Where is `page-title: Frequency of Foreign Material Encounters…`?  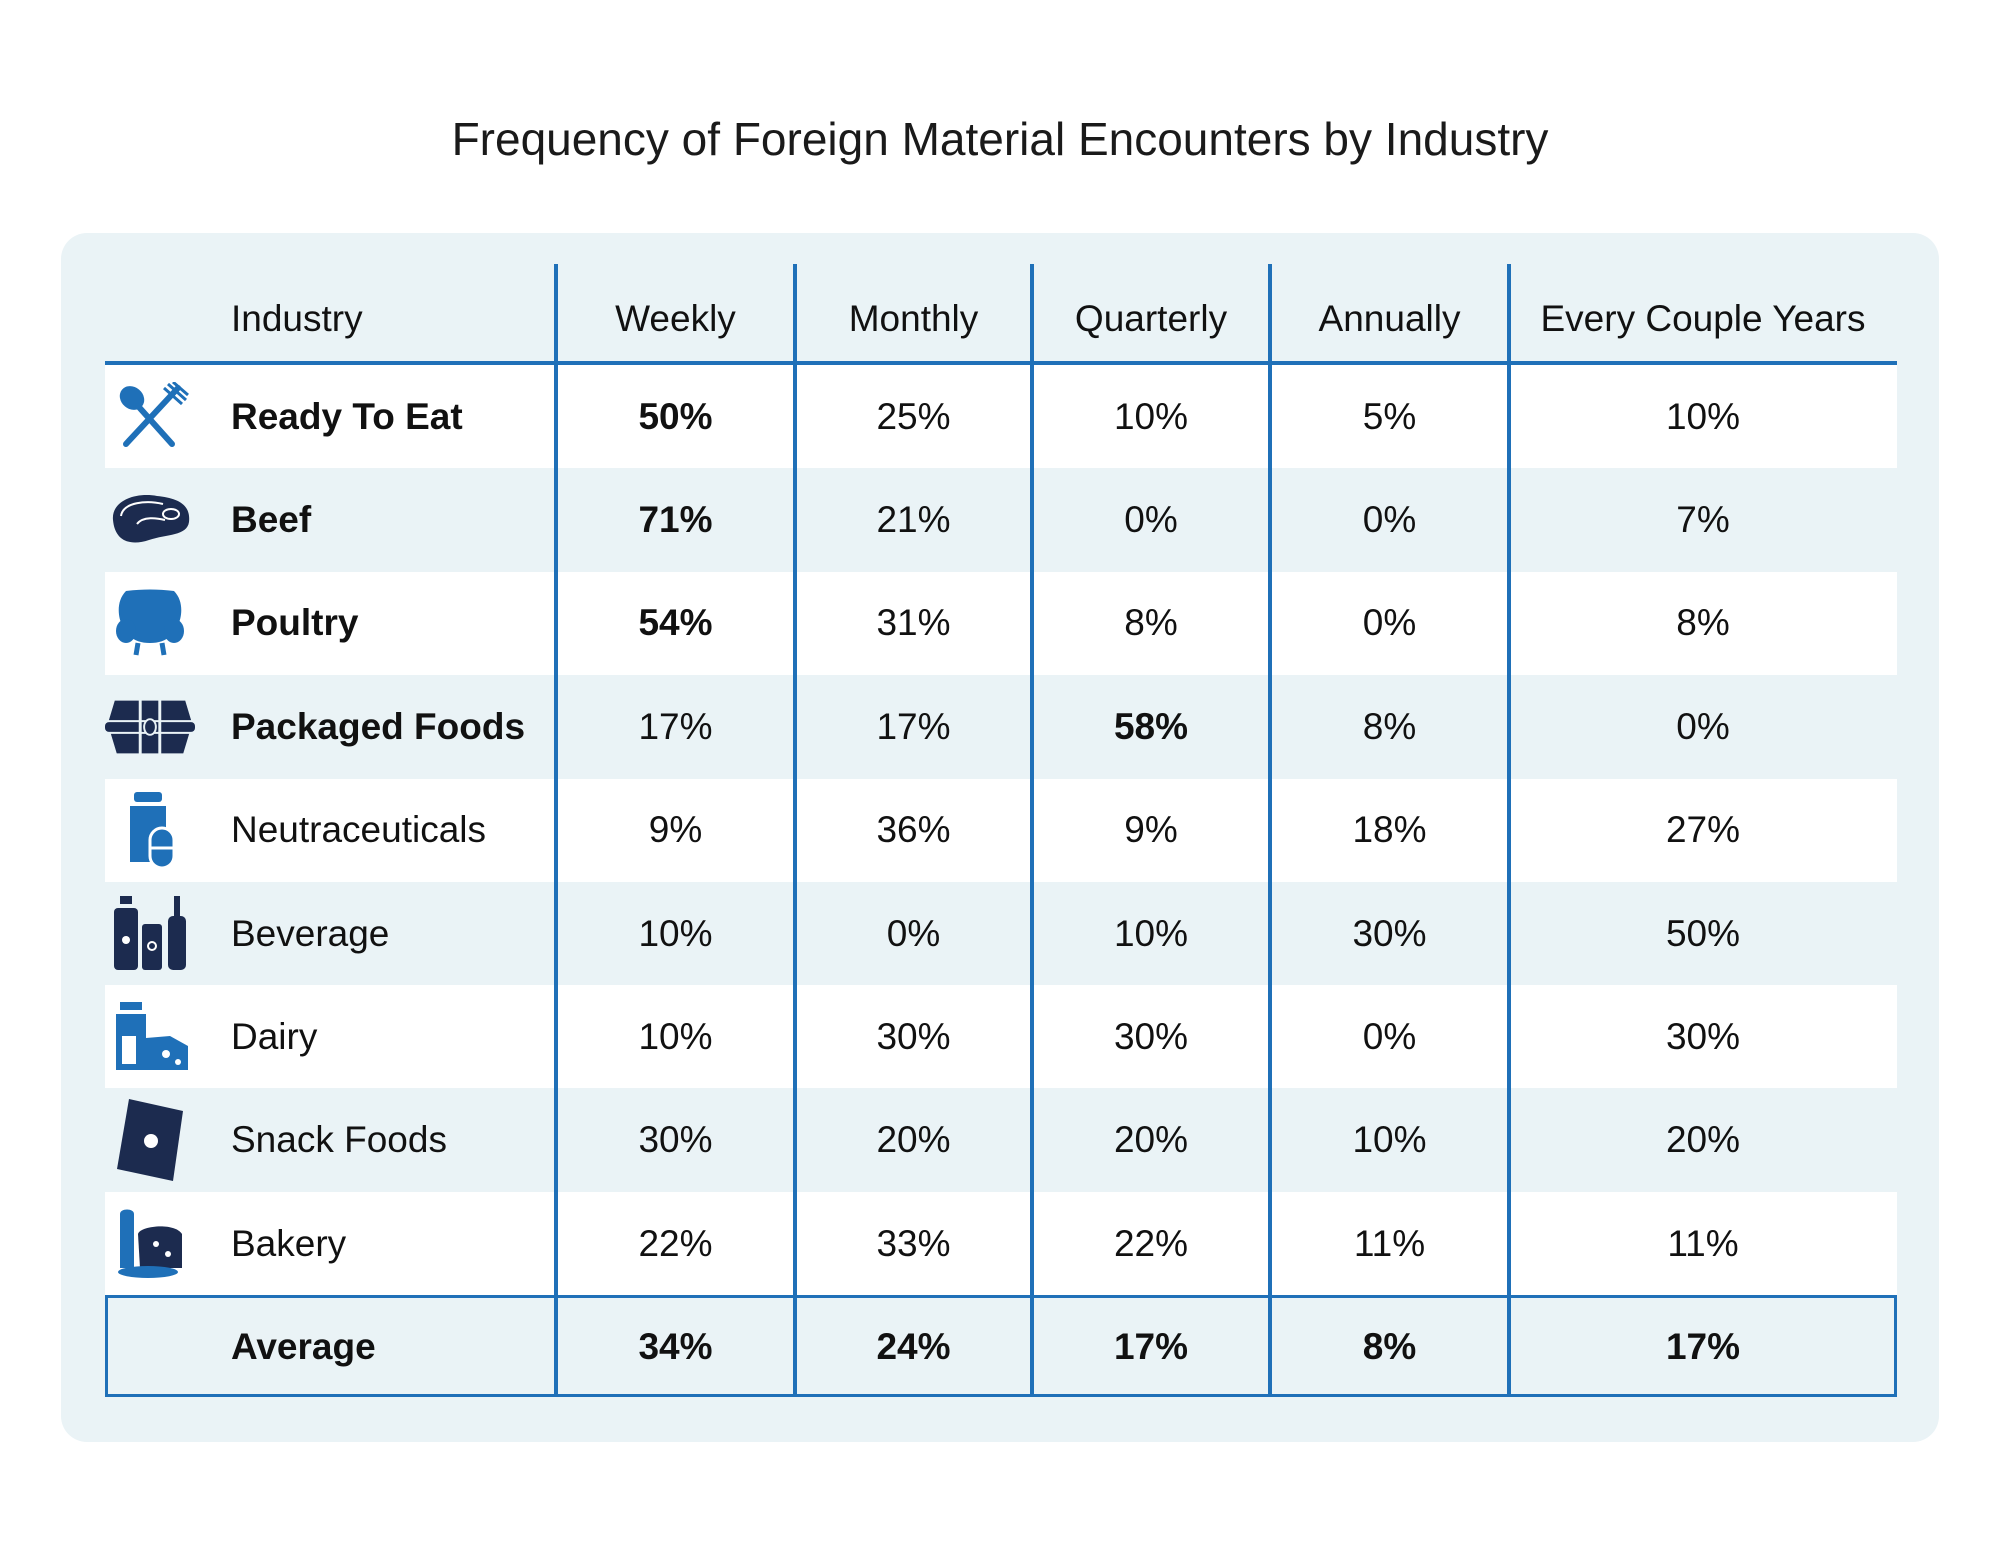 page-title: Frequency of Foreign Material Encounters… is located at coordinates (1000, 139).